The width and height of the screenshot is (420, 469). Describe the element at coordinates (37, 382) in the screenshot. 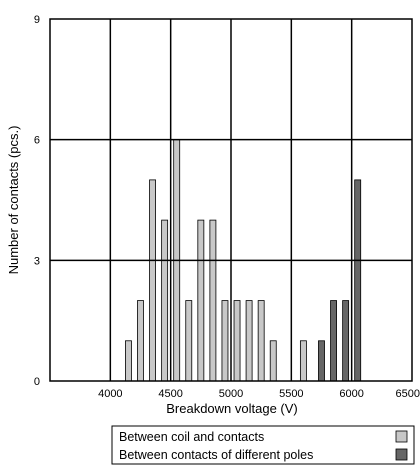

I see `y-tick-label-0: 0` at that location.